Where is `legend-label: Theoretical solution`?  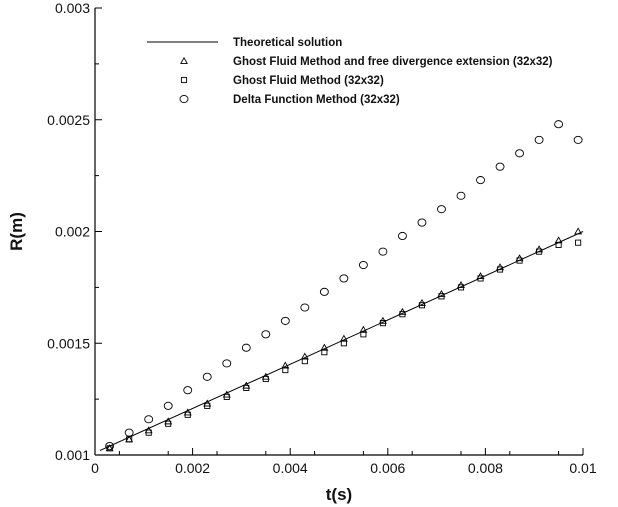 legend-label: Theoretical solution is located at coordinates (287, 43).